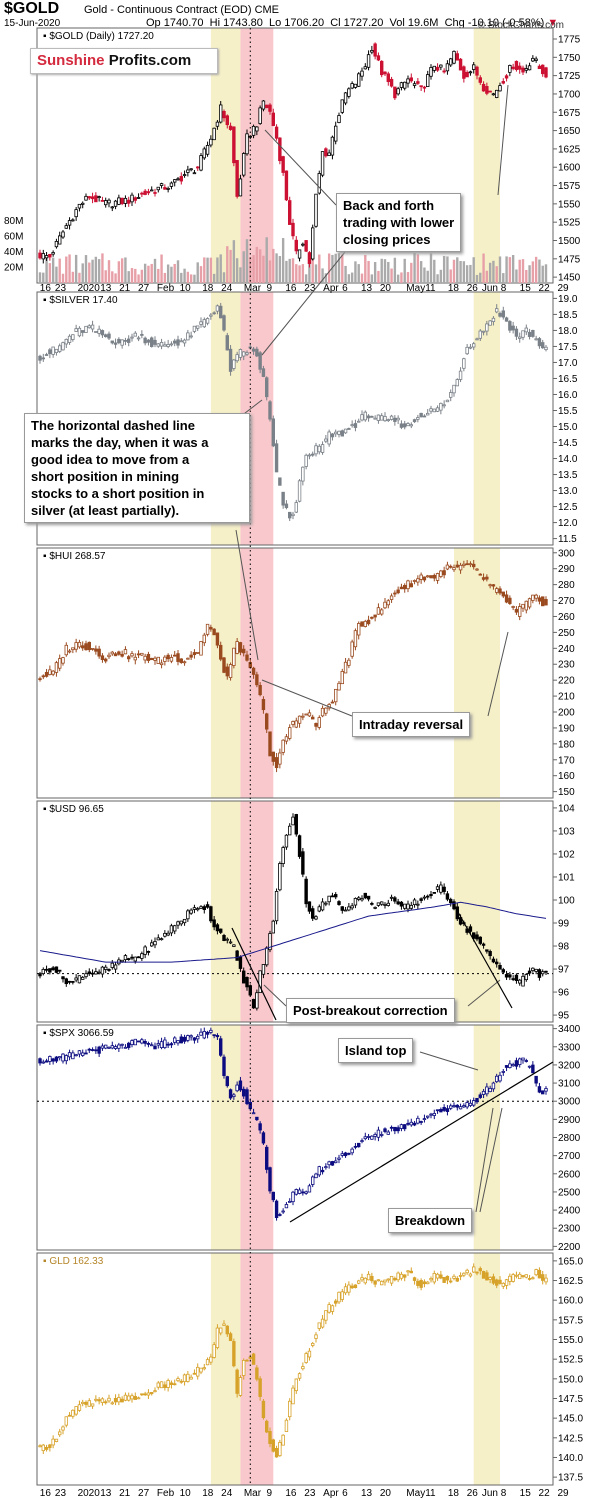 The width and height of the screenshot is (600, 1500). What do you see at coordinates (486, 155) in the screenshot?
I see `band-yellow-jun` at bounding box center [486, 155].